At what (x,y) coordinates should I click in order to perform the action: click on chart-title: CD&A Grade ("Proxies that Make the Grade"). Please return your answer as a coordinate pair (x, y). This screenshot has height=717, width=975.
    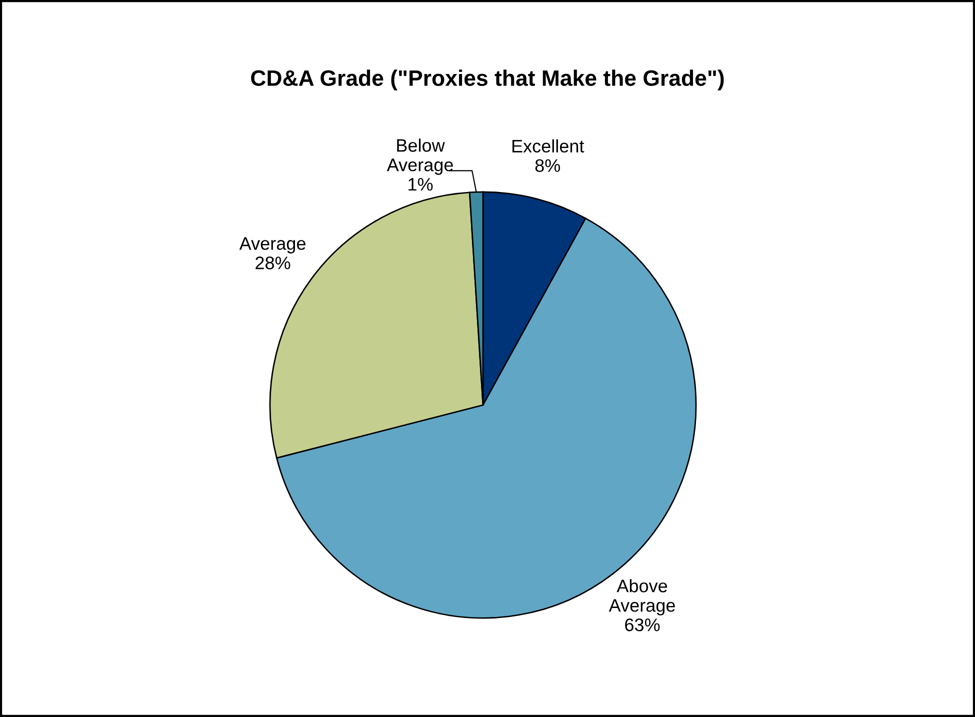
    Looking at the image, I should click on (487, 80).